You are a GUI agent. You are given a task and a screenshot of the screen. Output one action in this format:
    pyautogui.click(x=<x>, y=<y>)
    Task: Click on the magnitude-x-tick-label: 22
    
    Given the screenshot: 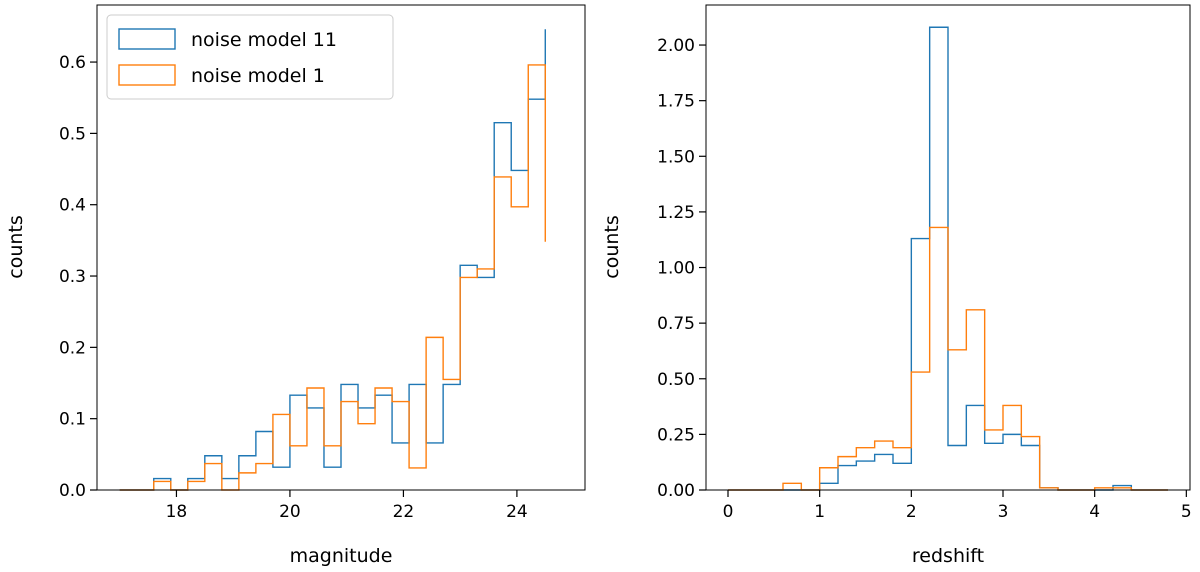 What is the action you would take?
    pyautogui.click(x=404, y=512)
    